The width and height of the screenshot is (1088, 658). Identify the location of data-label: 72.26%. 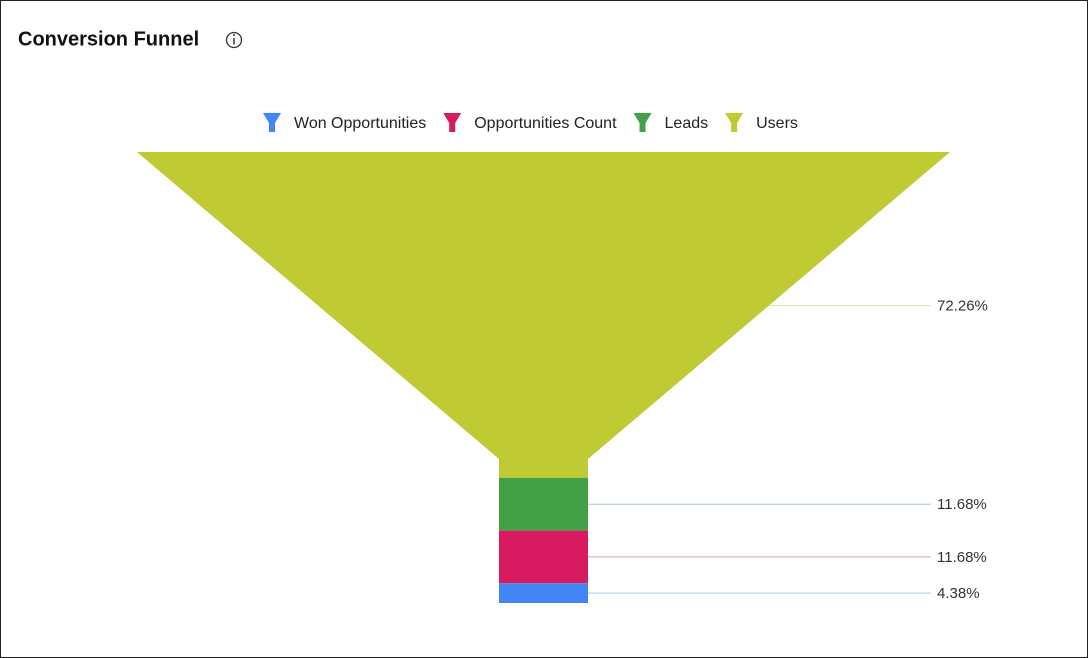
(962, 305).